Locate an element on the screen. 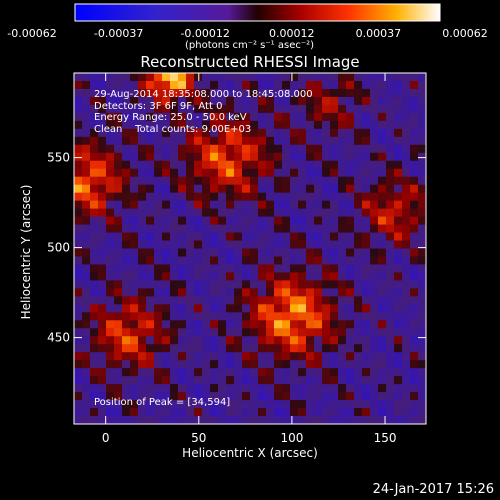 This screenshot has width=500, height=500. colorbar-tick-label: 0.00037 is located at coordinates (378, 33).